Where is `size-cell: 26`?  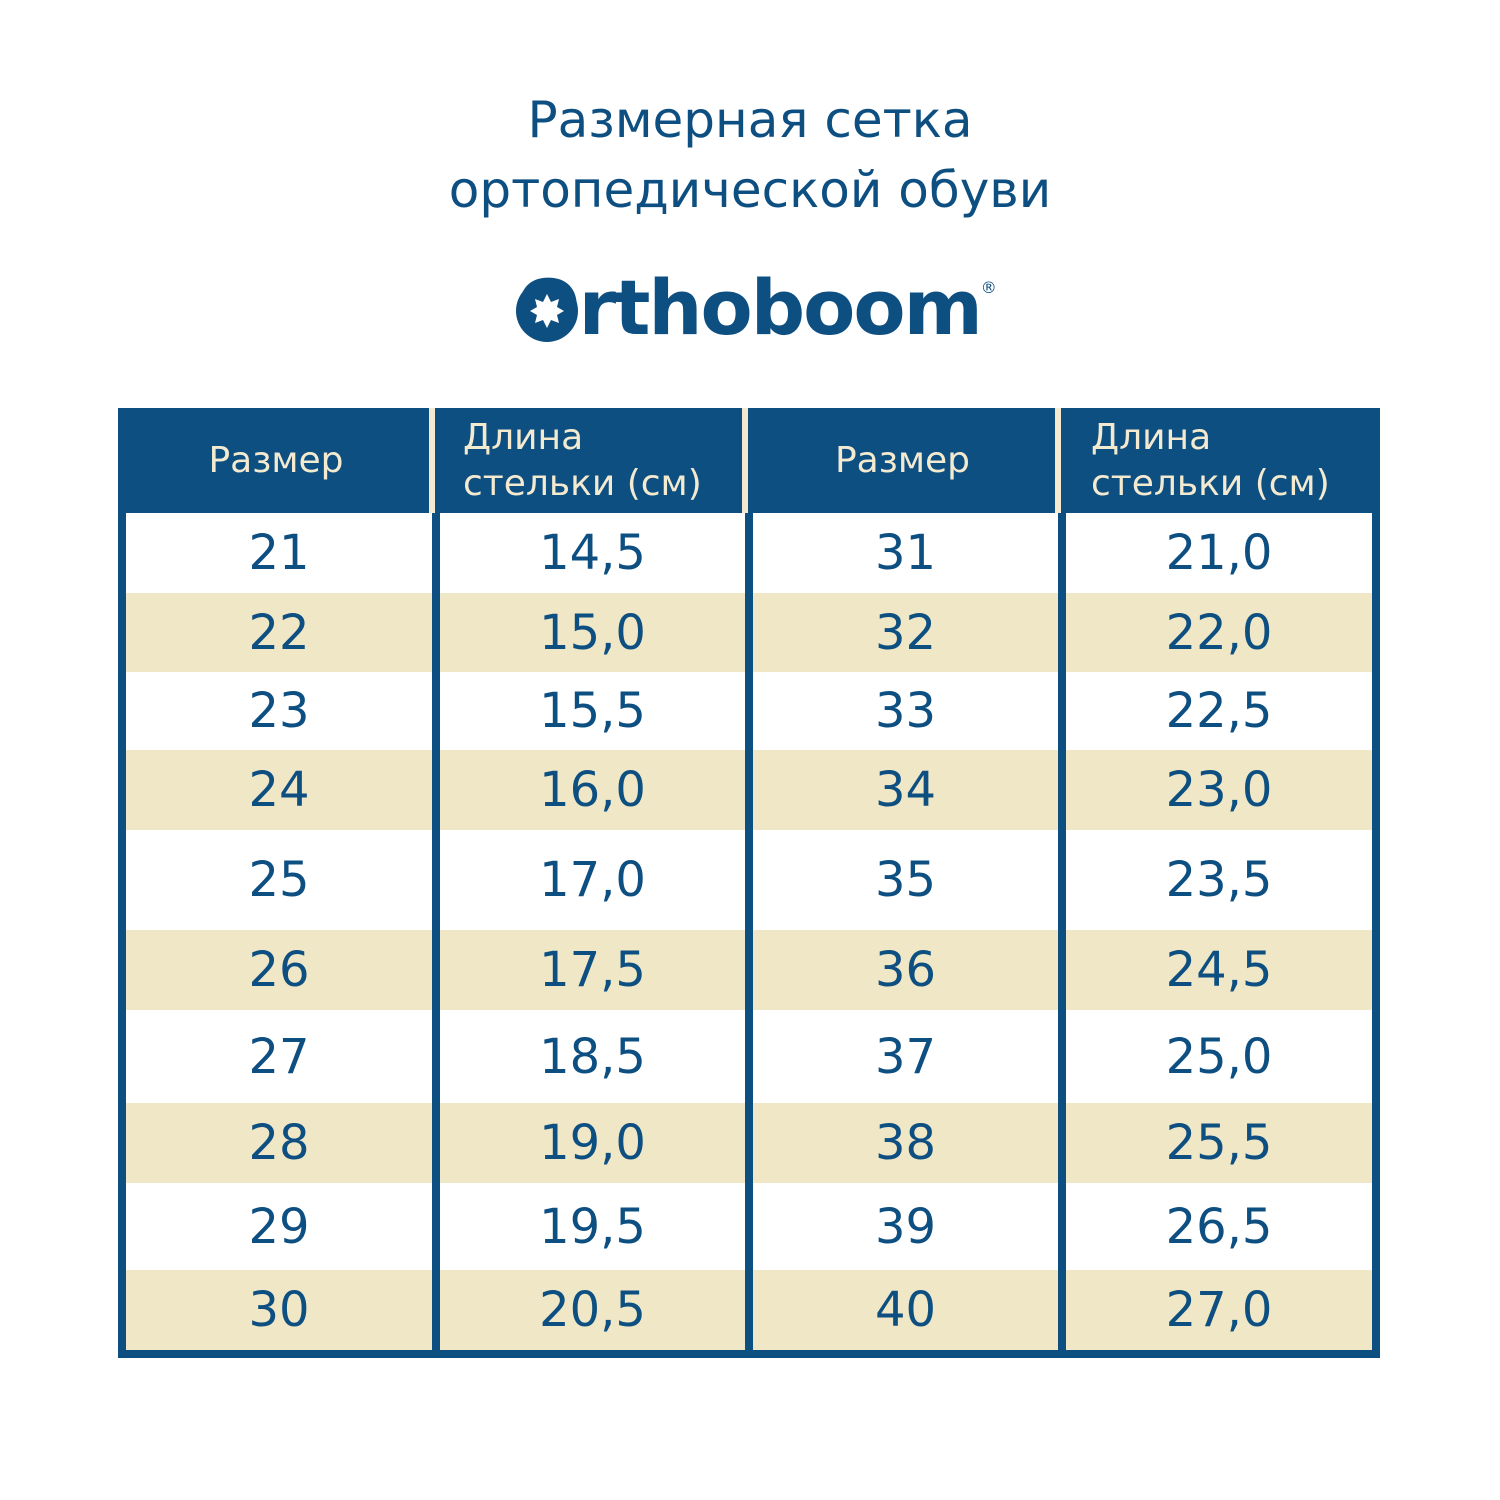 size-cell: 26 is located at coordinates (279, 970).